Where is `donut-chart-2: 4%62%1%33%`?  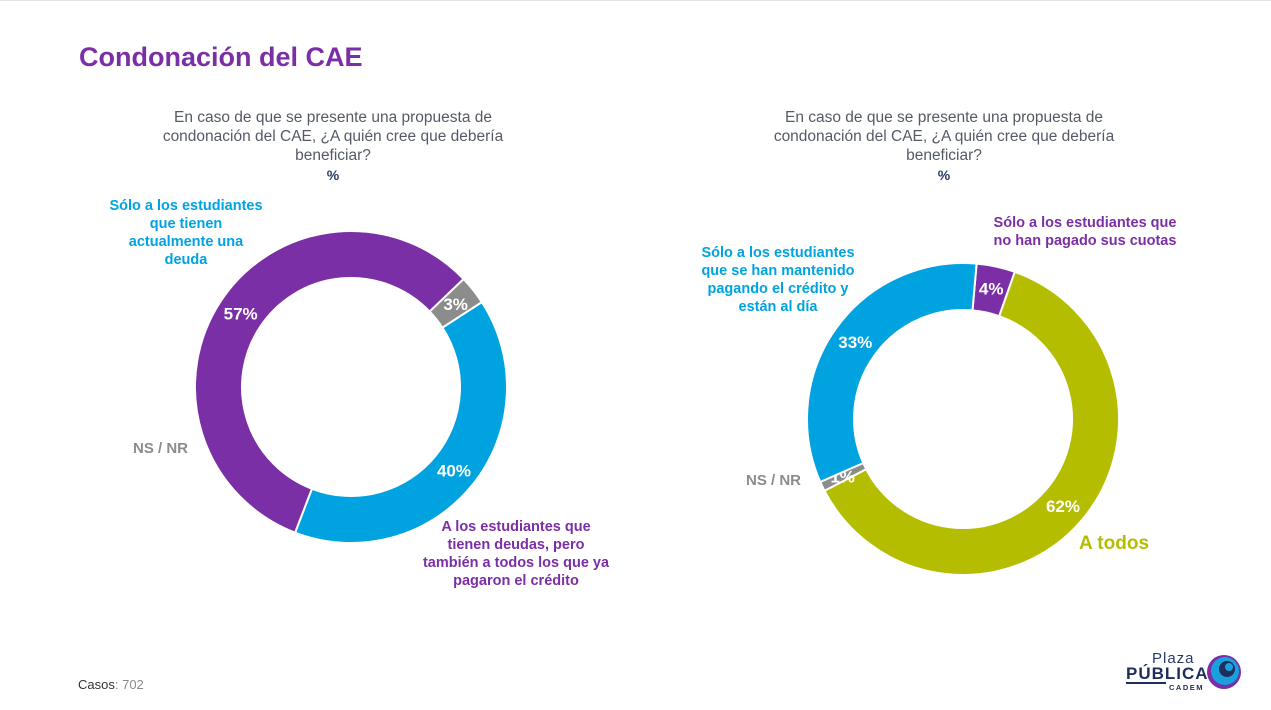 donut-chart-2: 4%62%1%33% is located at coordinates (963, 419).